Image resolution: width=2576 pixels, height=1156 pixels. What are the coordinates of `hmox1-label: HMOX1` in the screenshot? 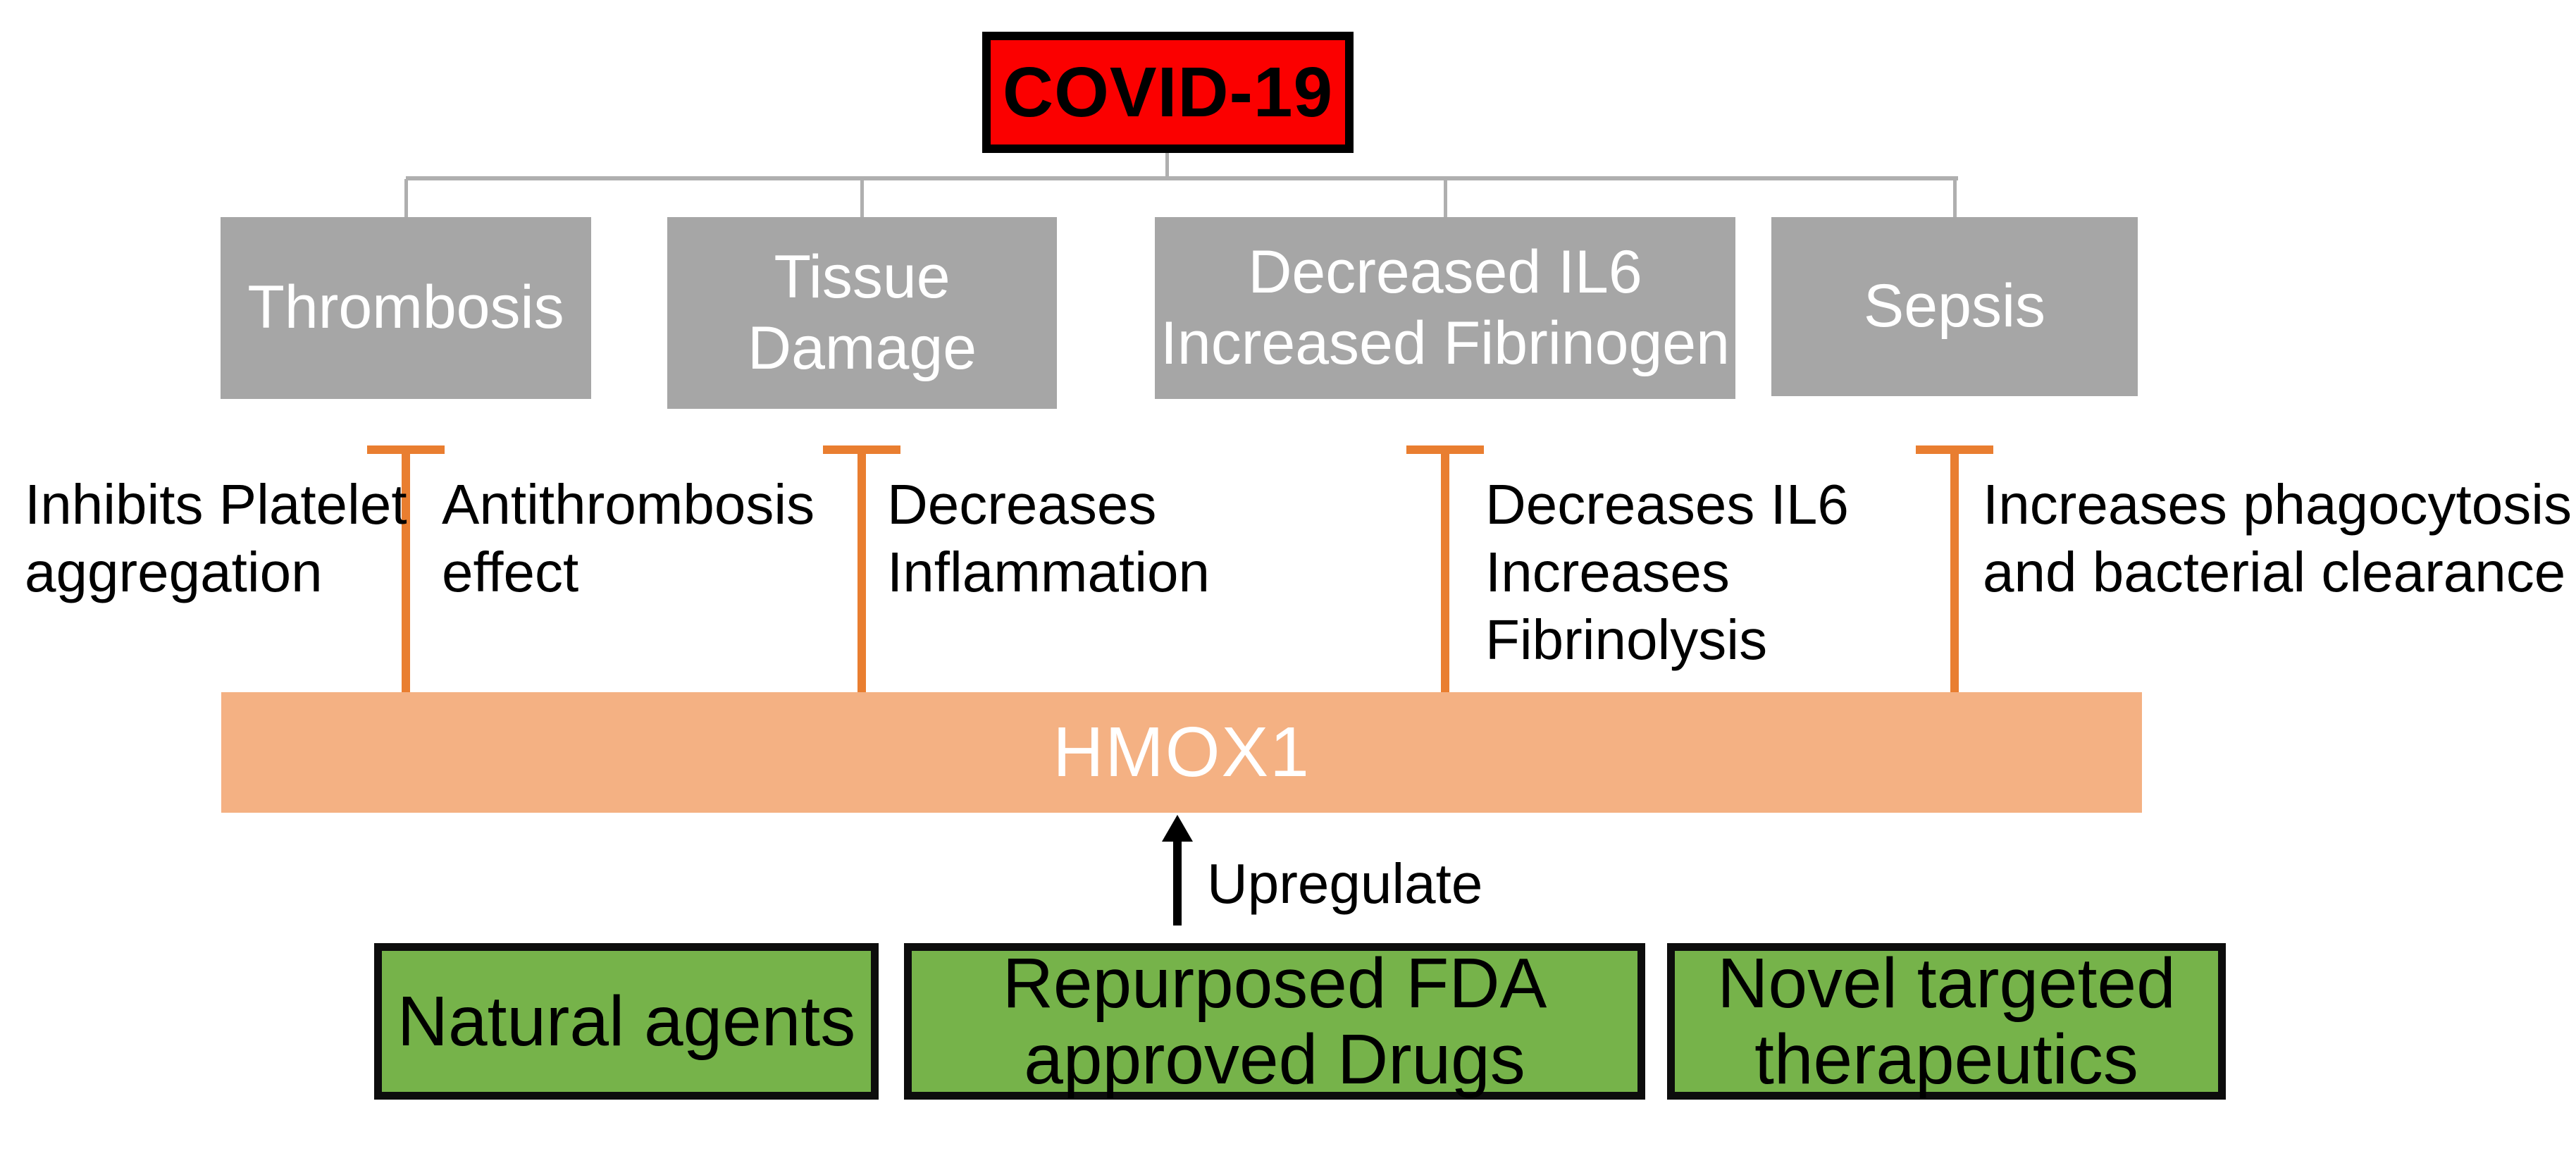 It's located at (1182, 752).